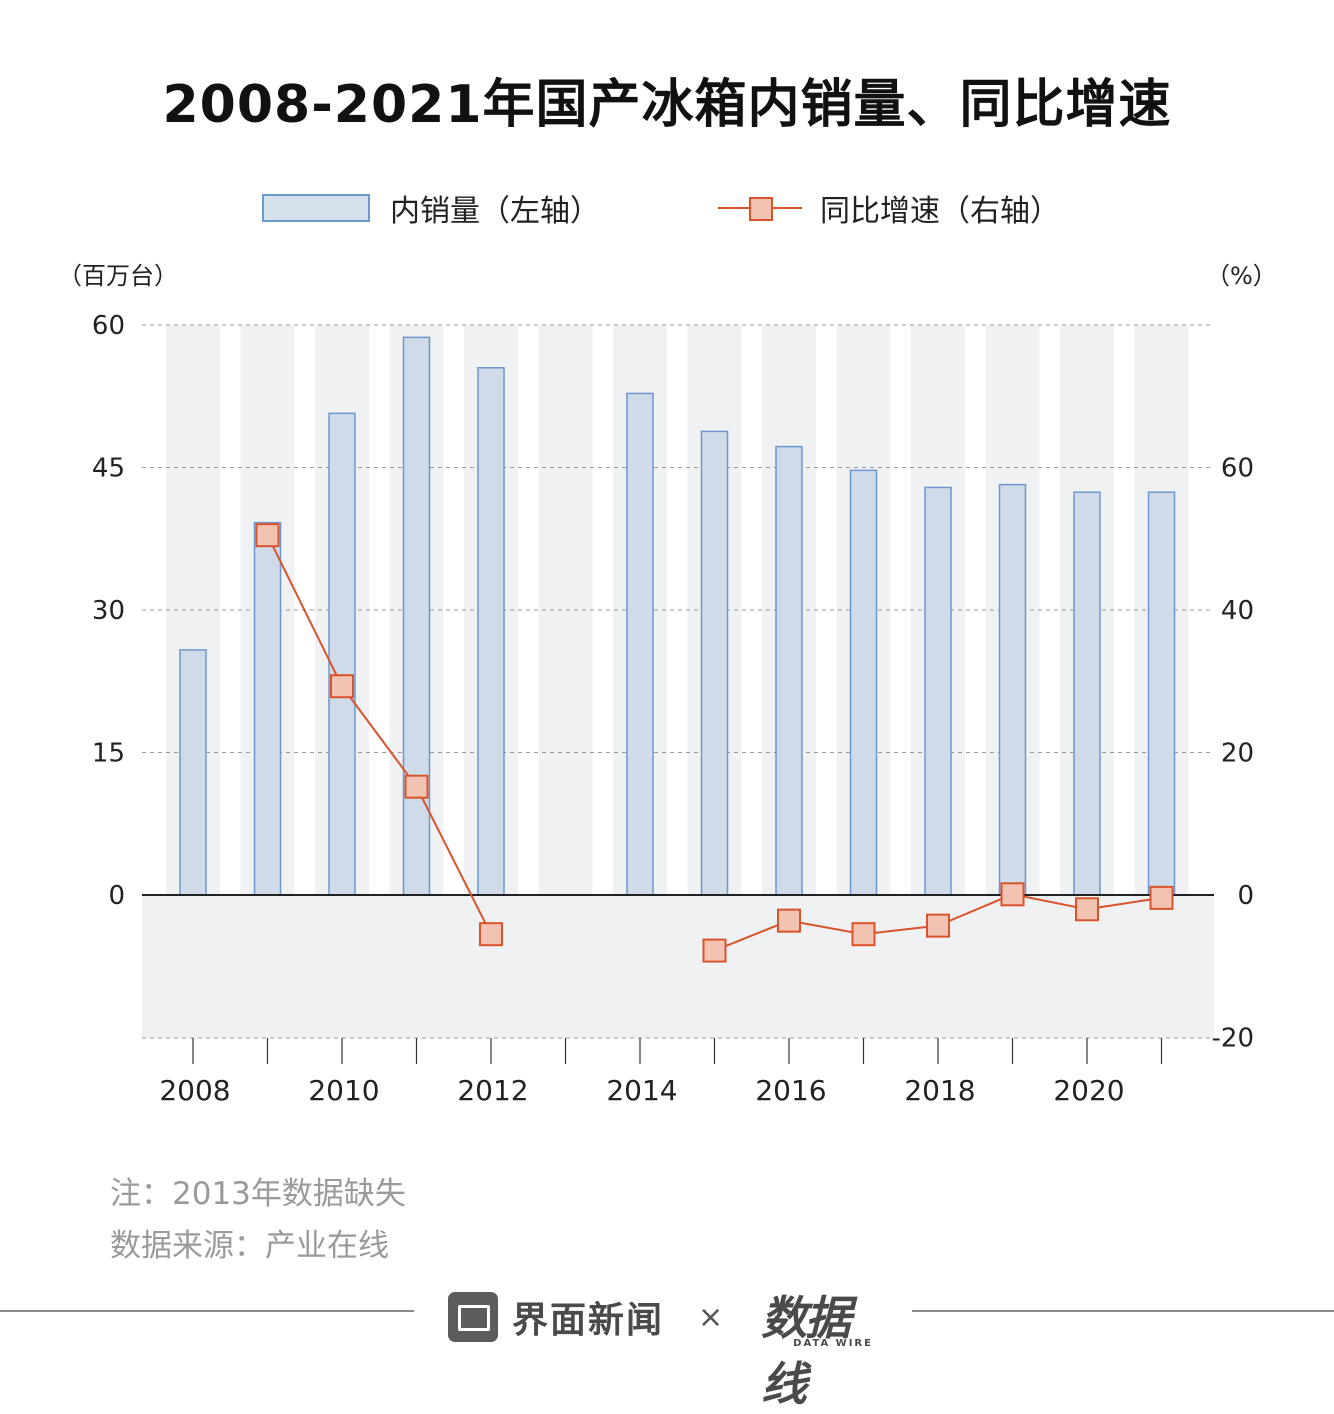 The width and height of the screenshot is (1334, 1414). Describe the element at coordinates (116, 896) in the screenshot. I see `left-axis-tick-label: 0` at that location.